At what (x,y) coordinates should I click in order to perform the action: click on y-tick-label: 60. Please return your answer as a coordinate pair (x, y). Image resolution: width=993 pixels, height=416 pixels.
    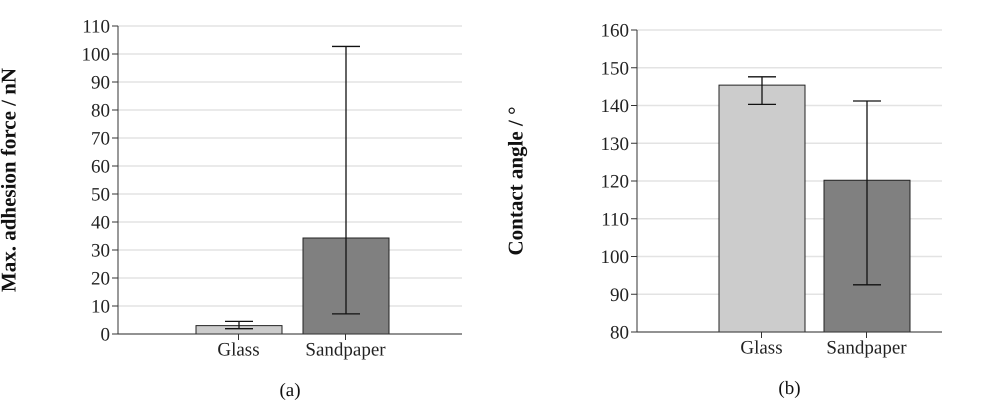
    Looking at the image, I should click on (100, 167).